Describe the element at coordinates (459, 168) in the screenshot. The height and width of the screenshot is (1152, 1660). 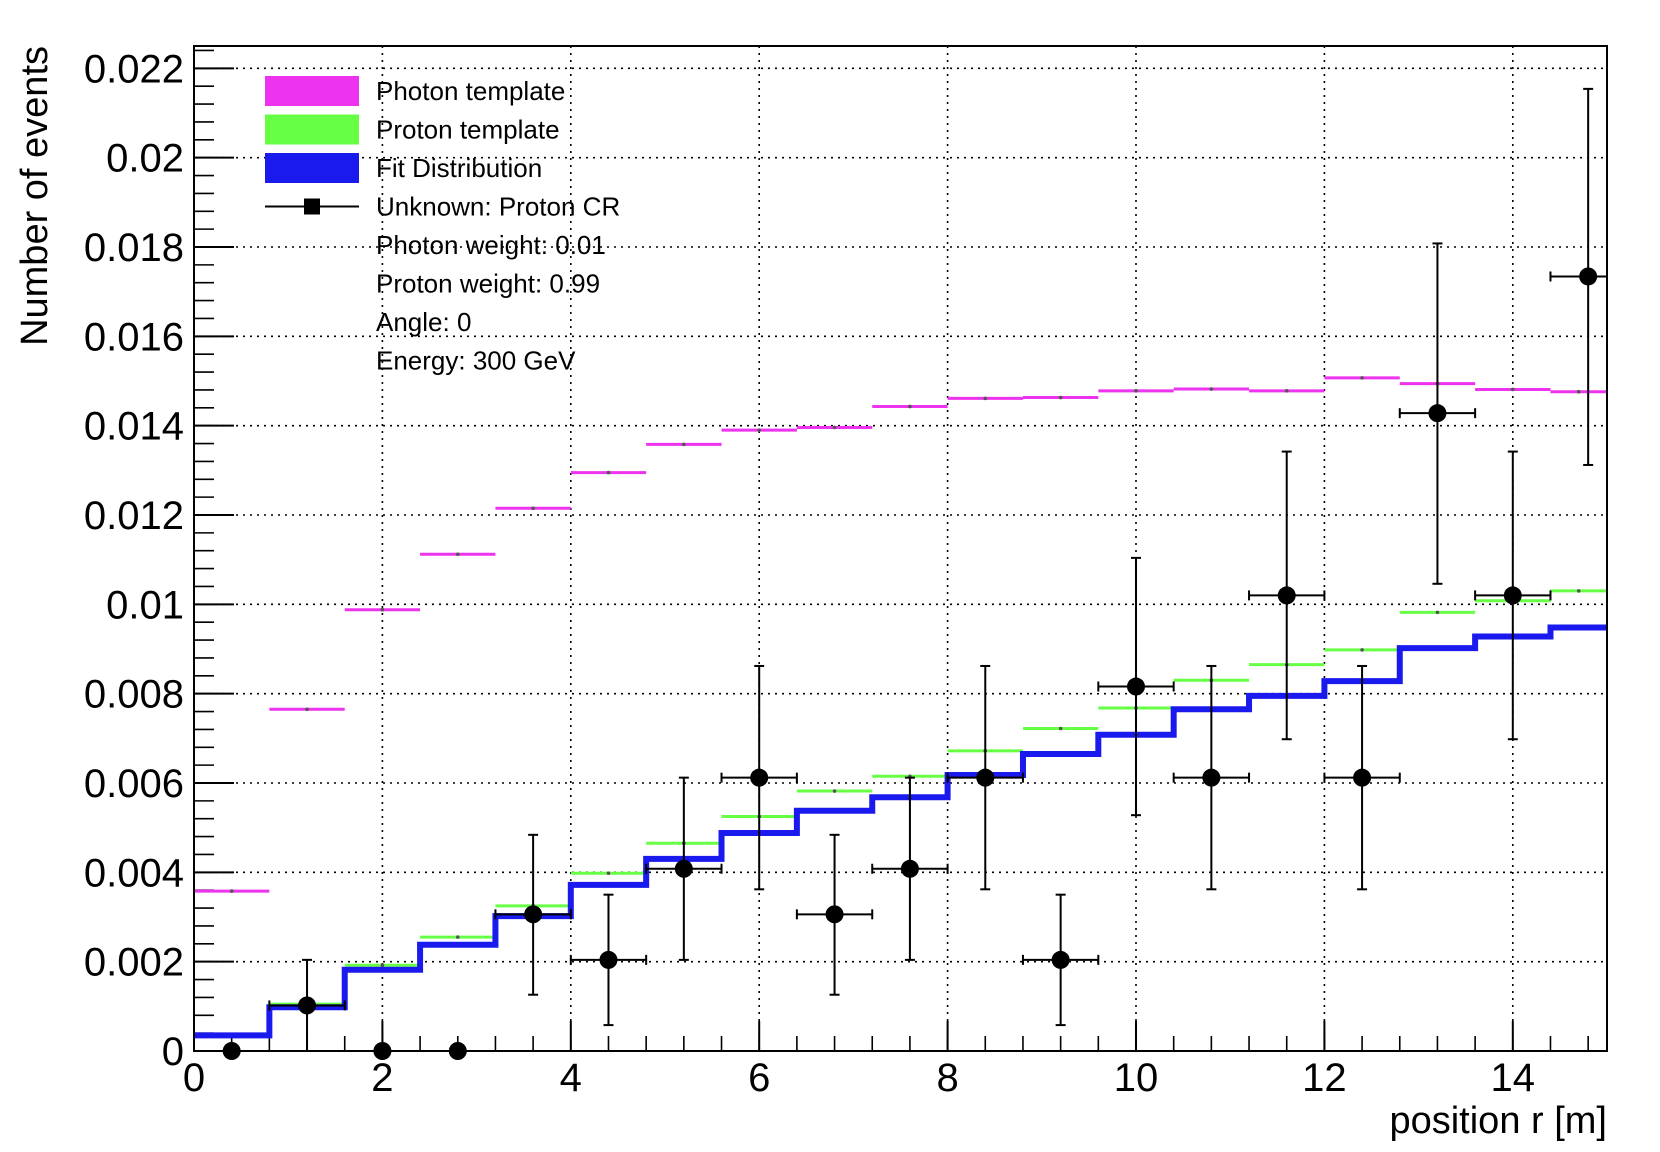
I see `legend-label: Fit Distribution` at that location.